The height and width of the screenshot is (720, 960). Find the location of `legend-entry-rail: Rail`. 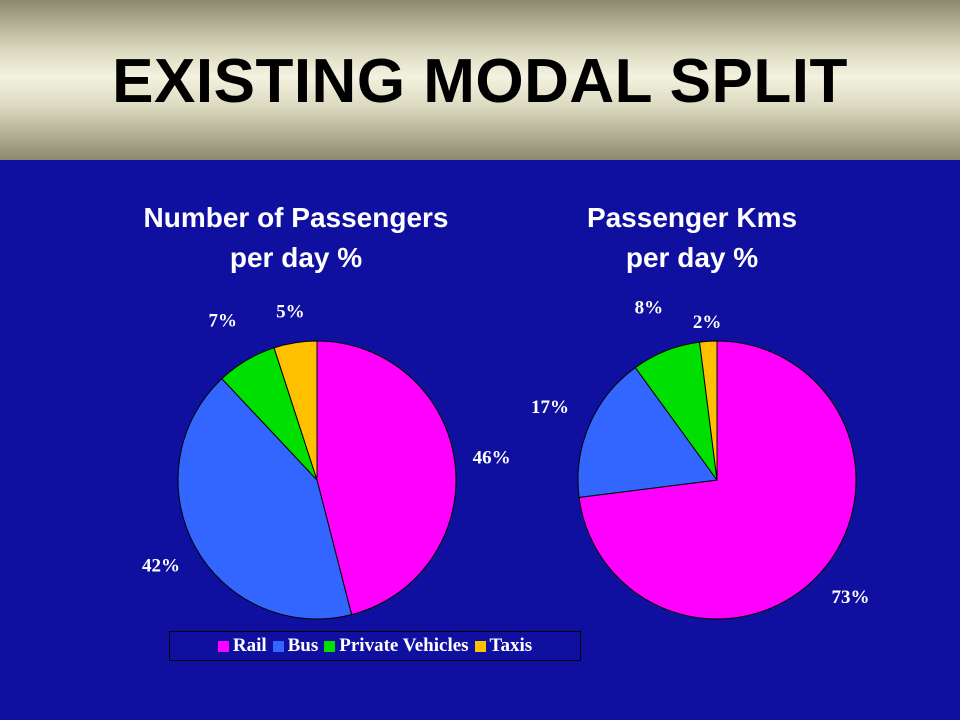

legend-entry-rail: Rail is located at coordinates (242, 646).